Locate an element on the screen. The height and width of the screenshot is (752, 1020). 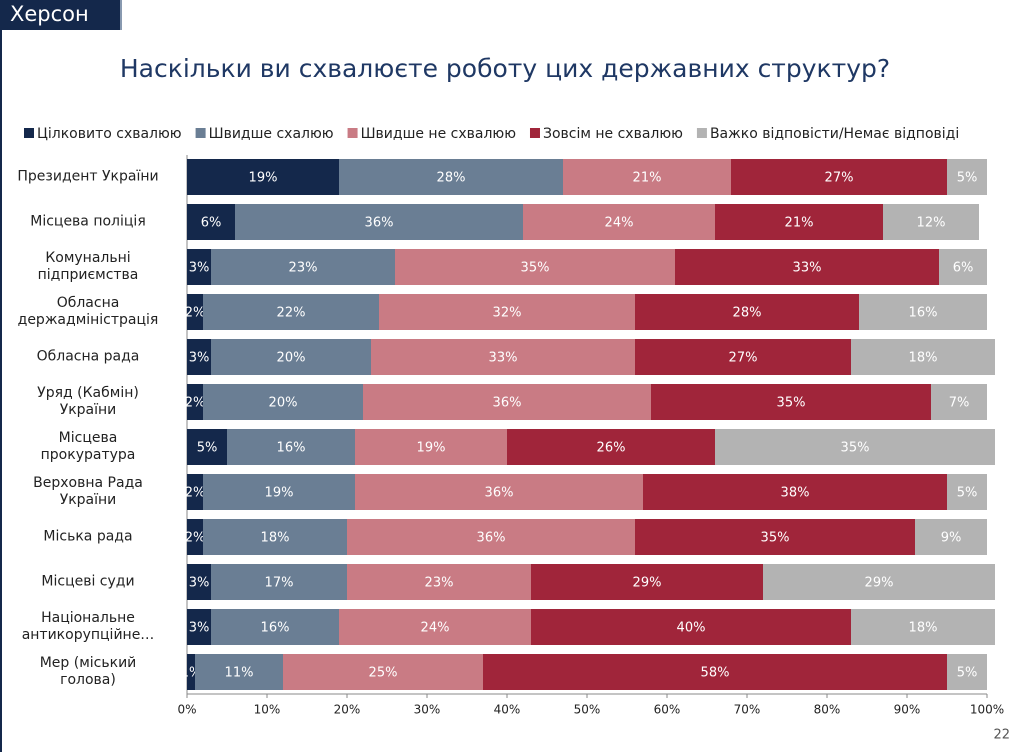
page-number: 22 is located at coordinates (1001, 735).